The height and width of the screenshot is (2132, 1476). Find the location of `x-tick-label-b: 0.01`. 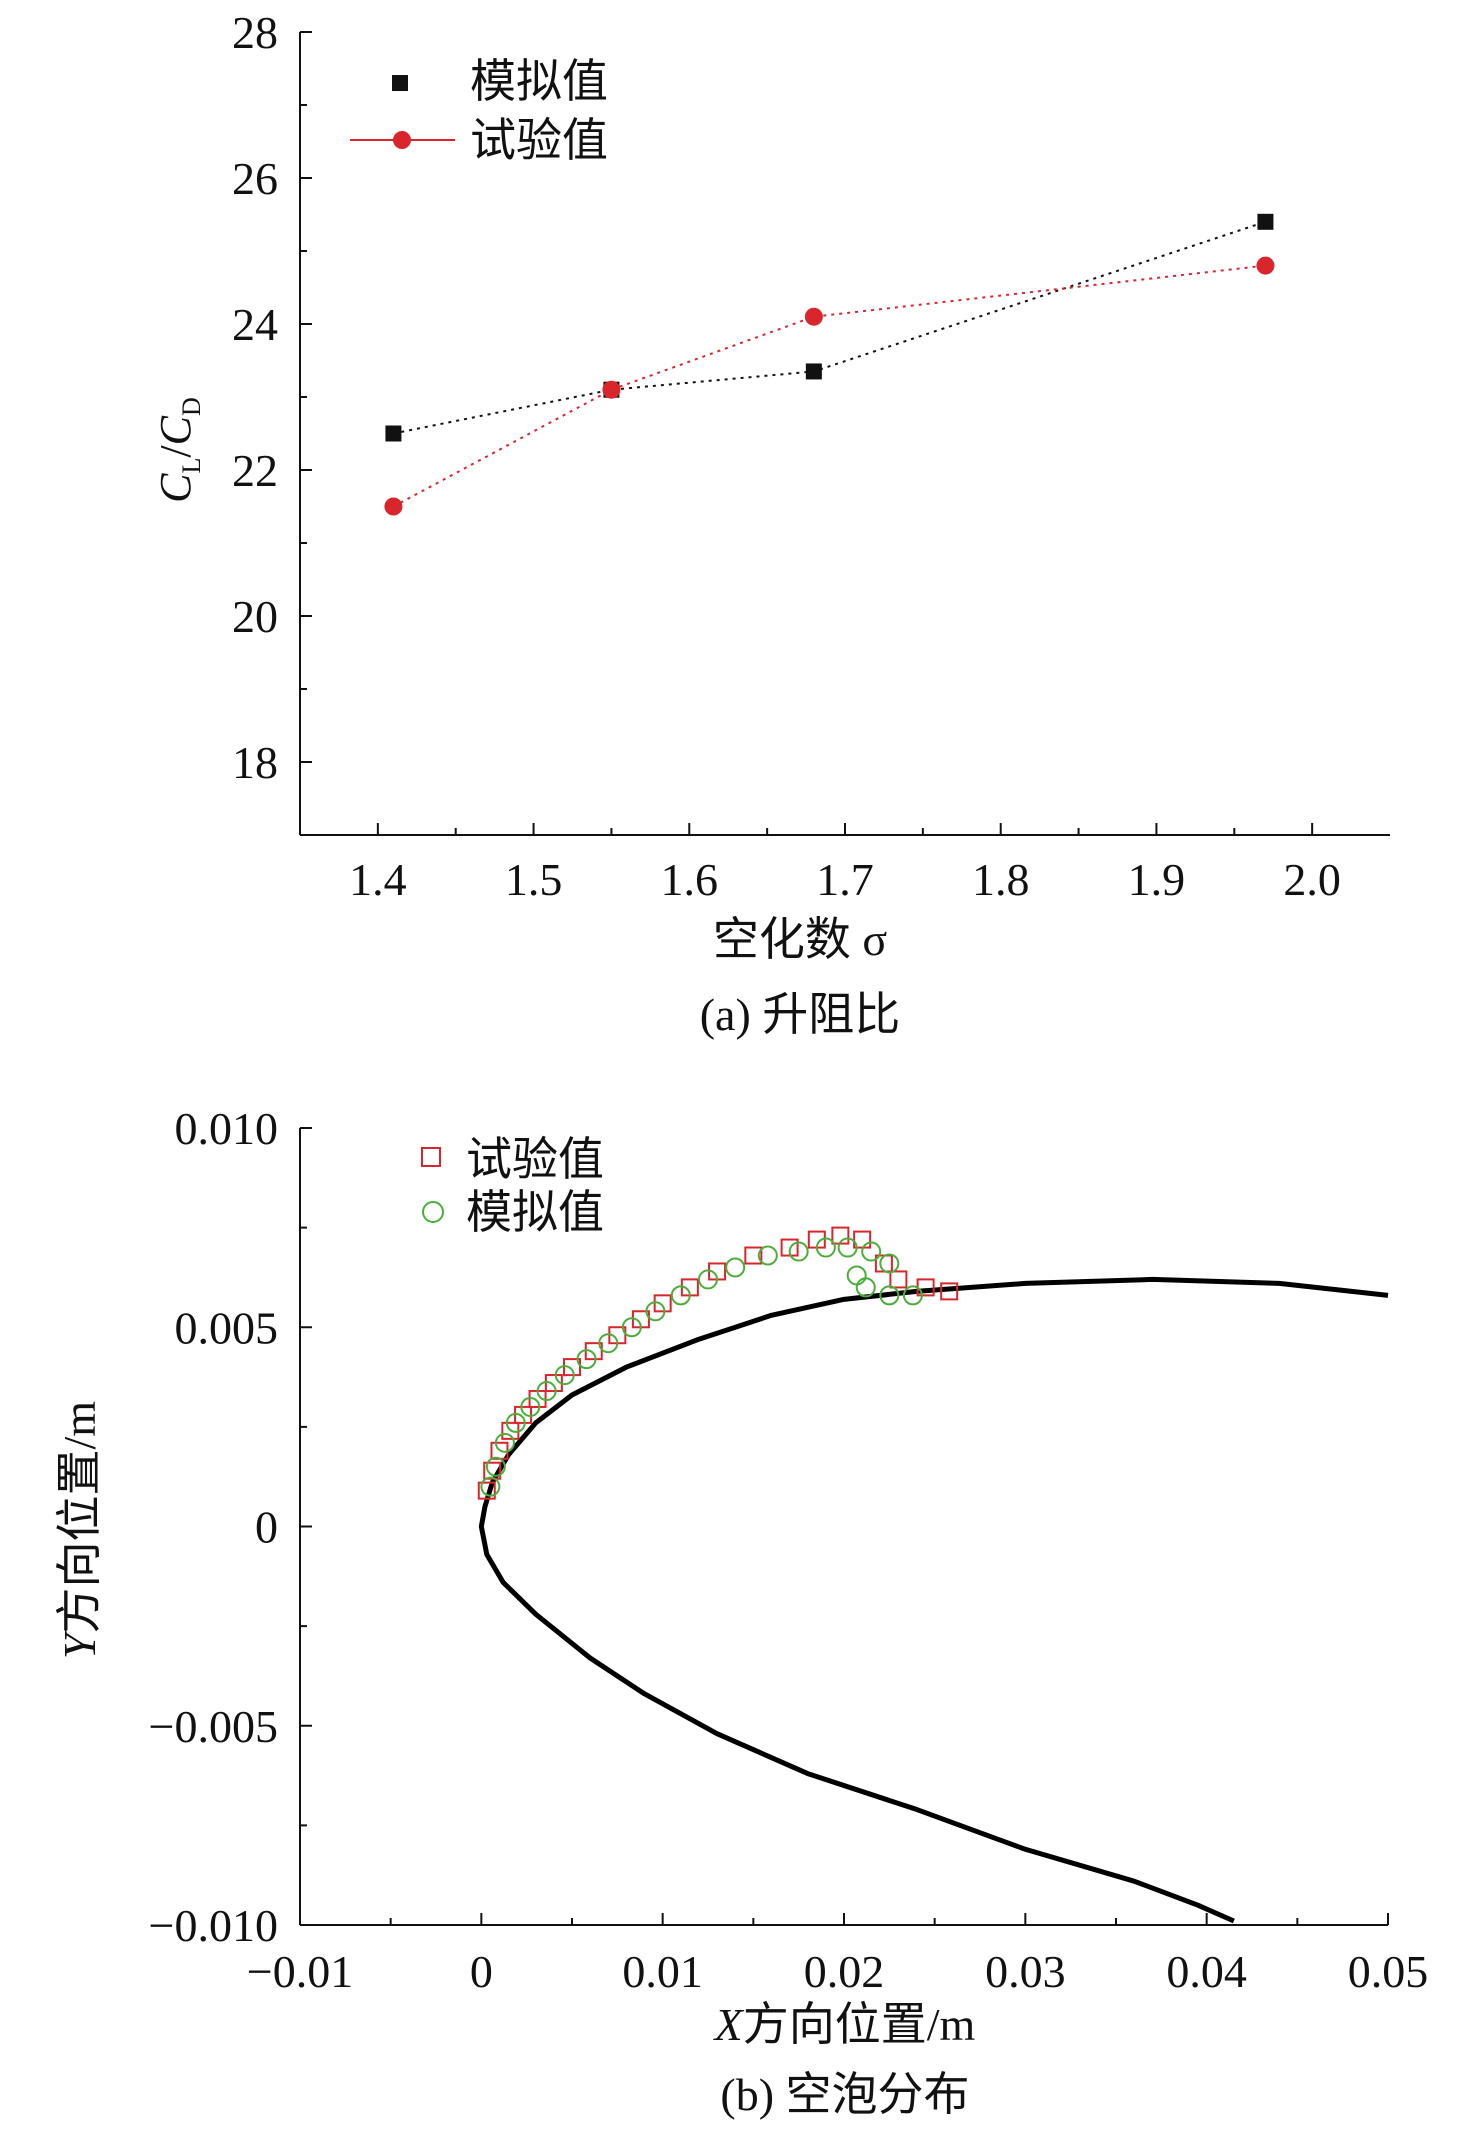

x-tick-label-b: 0.01 is located at coordinates (662, 1971).